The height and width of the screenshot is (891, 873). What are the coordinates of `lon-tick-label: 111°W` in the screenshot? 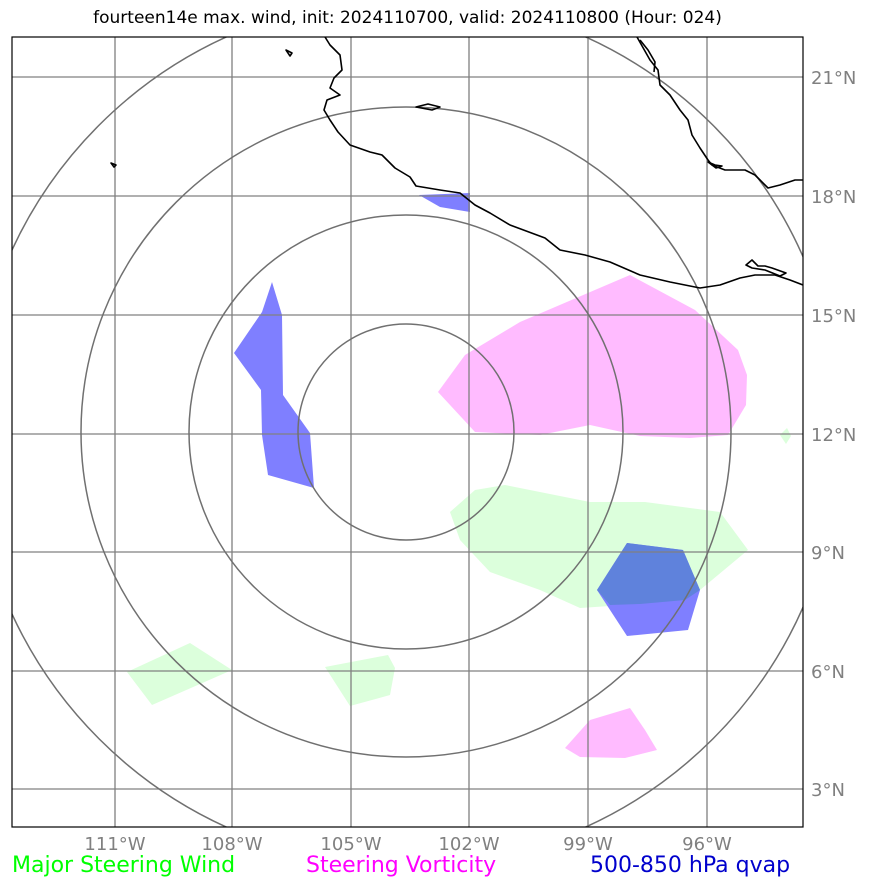 It's located at (114, 844).